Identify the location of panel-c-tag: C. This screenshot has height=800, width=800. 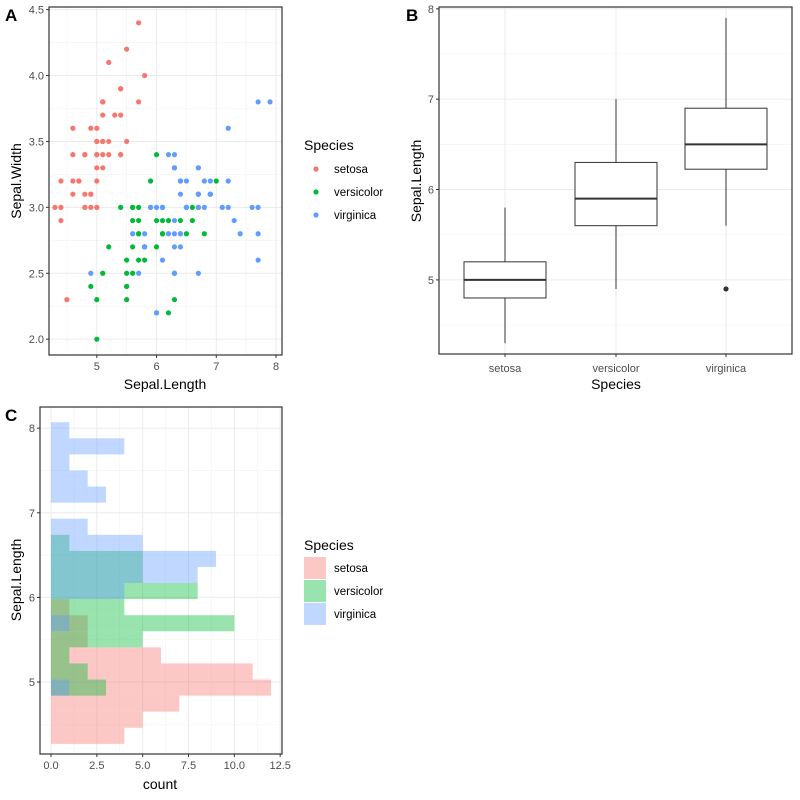
(11, 415).